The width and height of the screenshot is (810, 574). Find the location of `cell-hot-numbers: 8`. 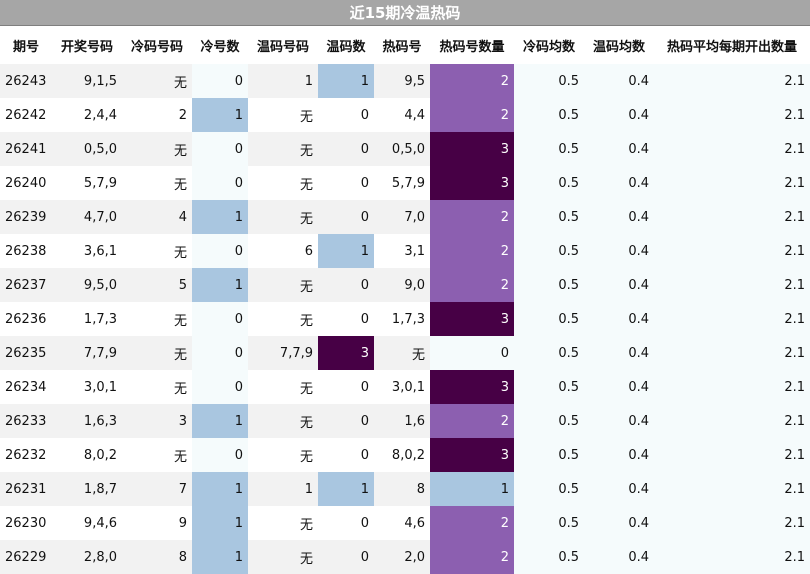

cell-hot-numbers: 8 is located at coordinates (402, 489).